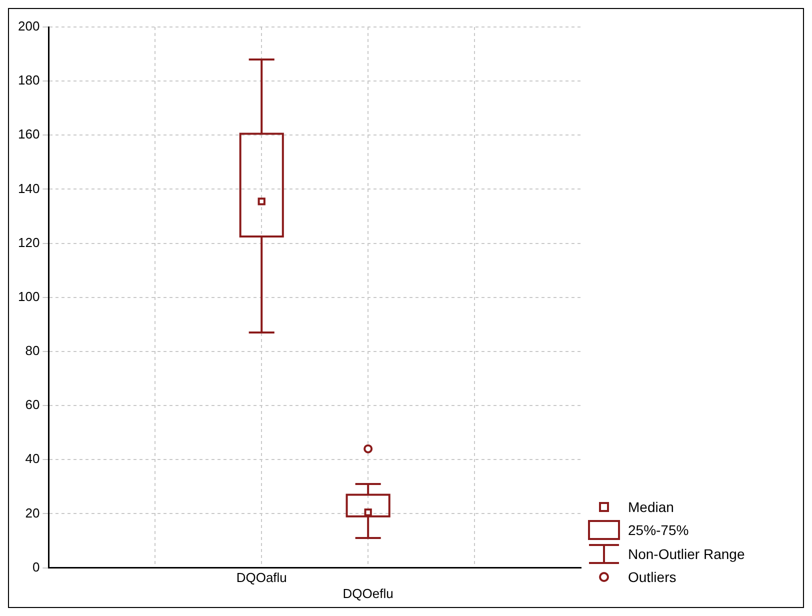 This screenshot has width=812, height=616. Describe the element at coordinates (29, 134) in the screenshot. I see `y-tick-label: 160` at that location.